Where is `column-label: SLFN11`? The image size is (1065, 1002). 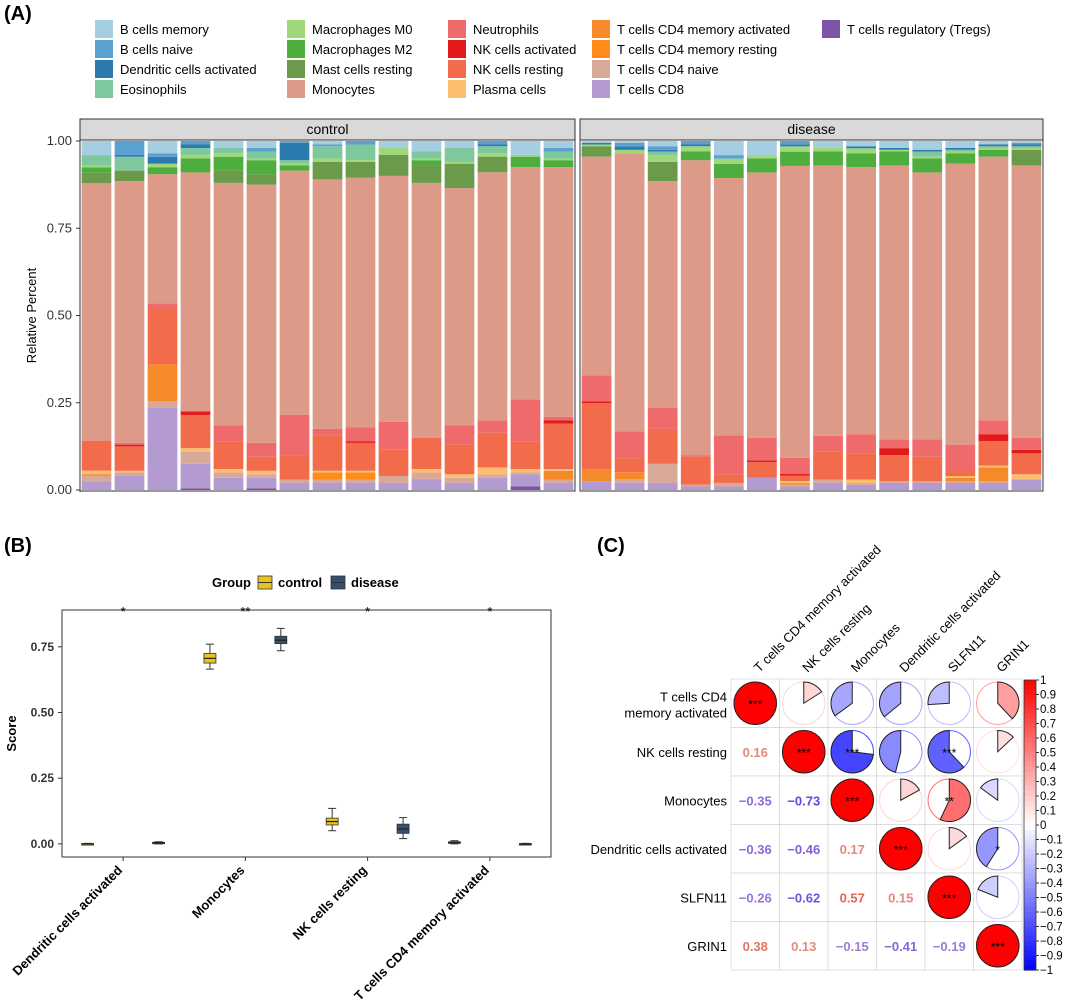
column-label: SLFN11 is located at coordinates (967, 653).